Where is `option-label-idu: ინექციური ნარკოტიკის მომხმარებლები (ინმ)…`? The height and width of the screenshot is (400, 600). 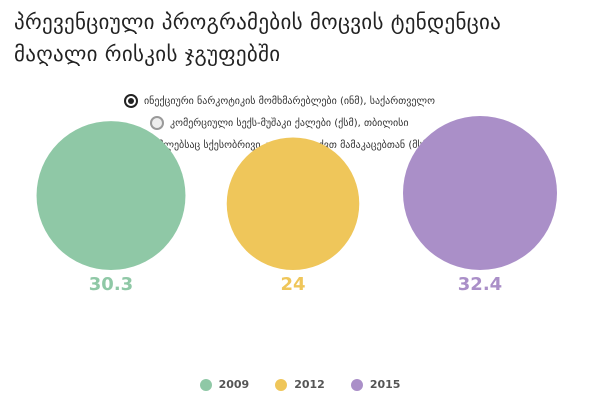
option-label-idu: ინექციური ნარკოტიკის მომხმარებლები (ინმ)… is located at coordinates (289, 101).